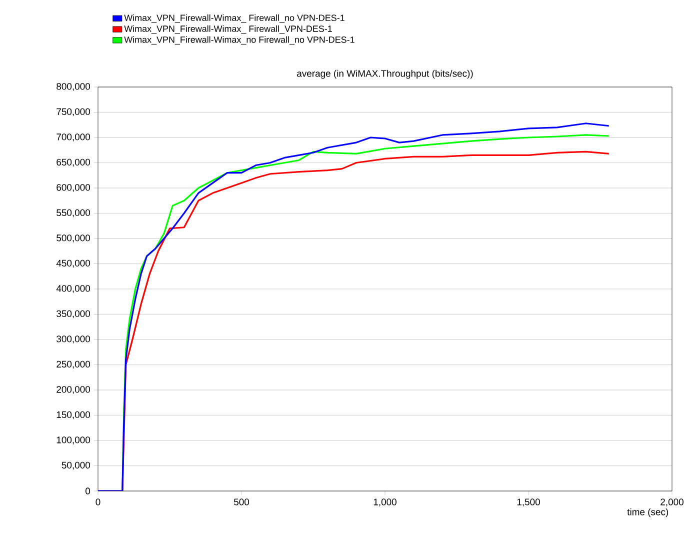  Describe the element at coordinates (242, 502) in the screenshot. I see `x-tick-label: 500` at that location.